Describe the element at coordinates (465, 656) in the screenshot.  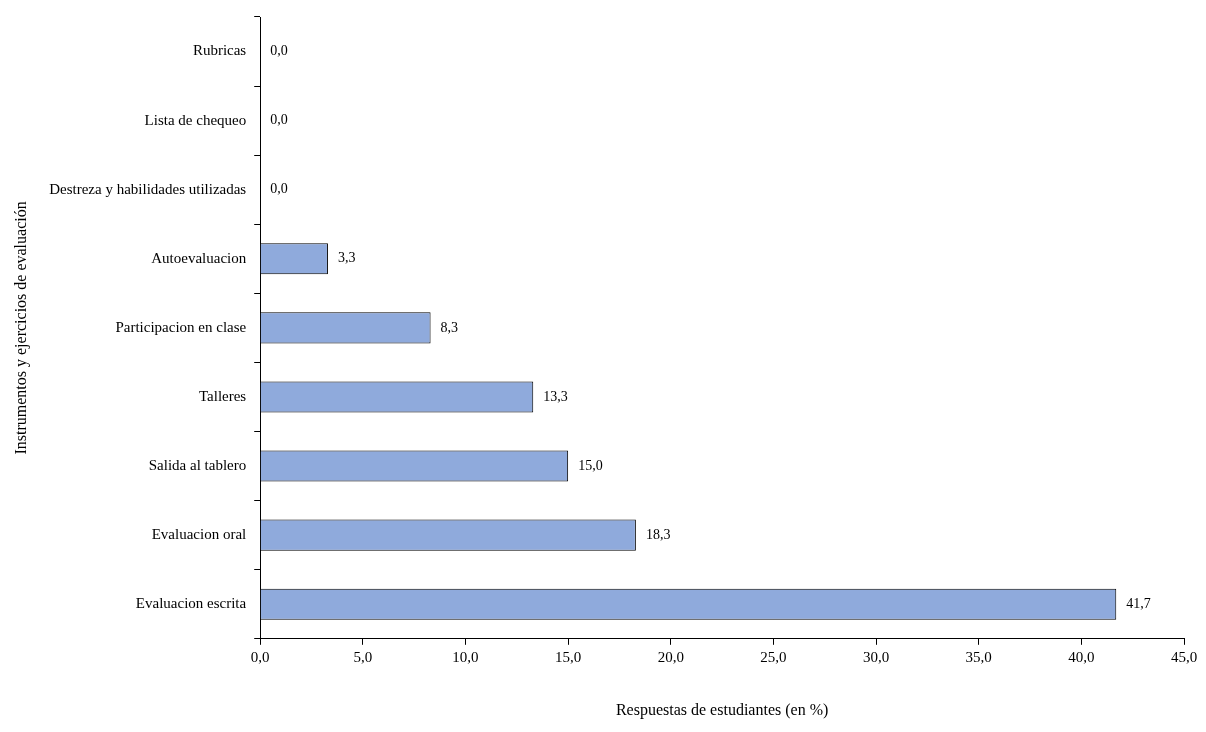
I see `x-tick-label: 10,0` at that location.